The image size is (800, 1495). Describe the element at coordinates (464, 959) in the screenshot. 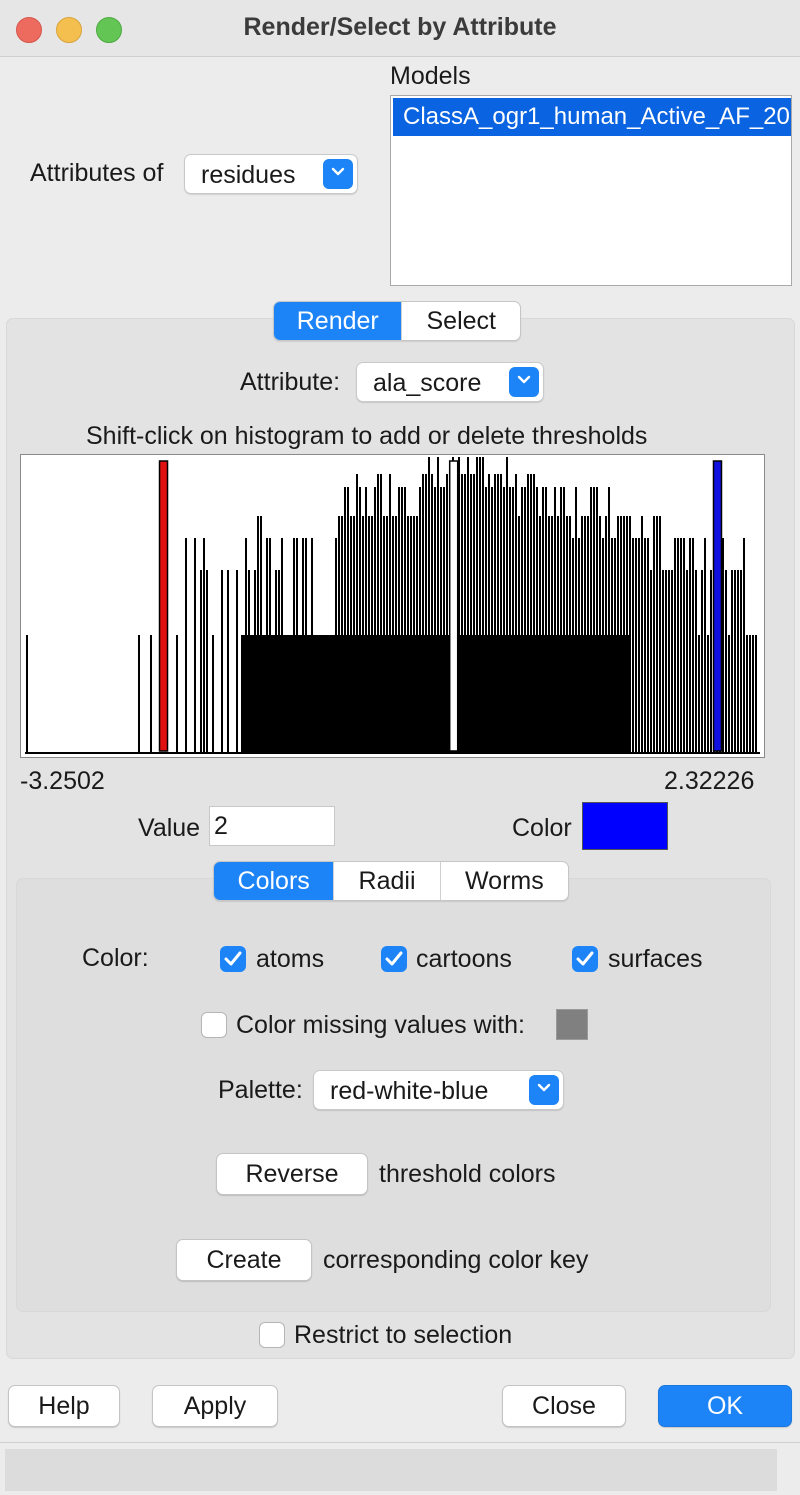

I see `cartoons-label: cartoons` at that location.